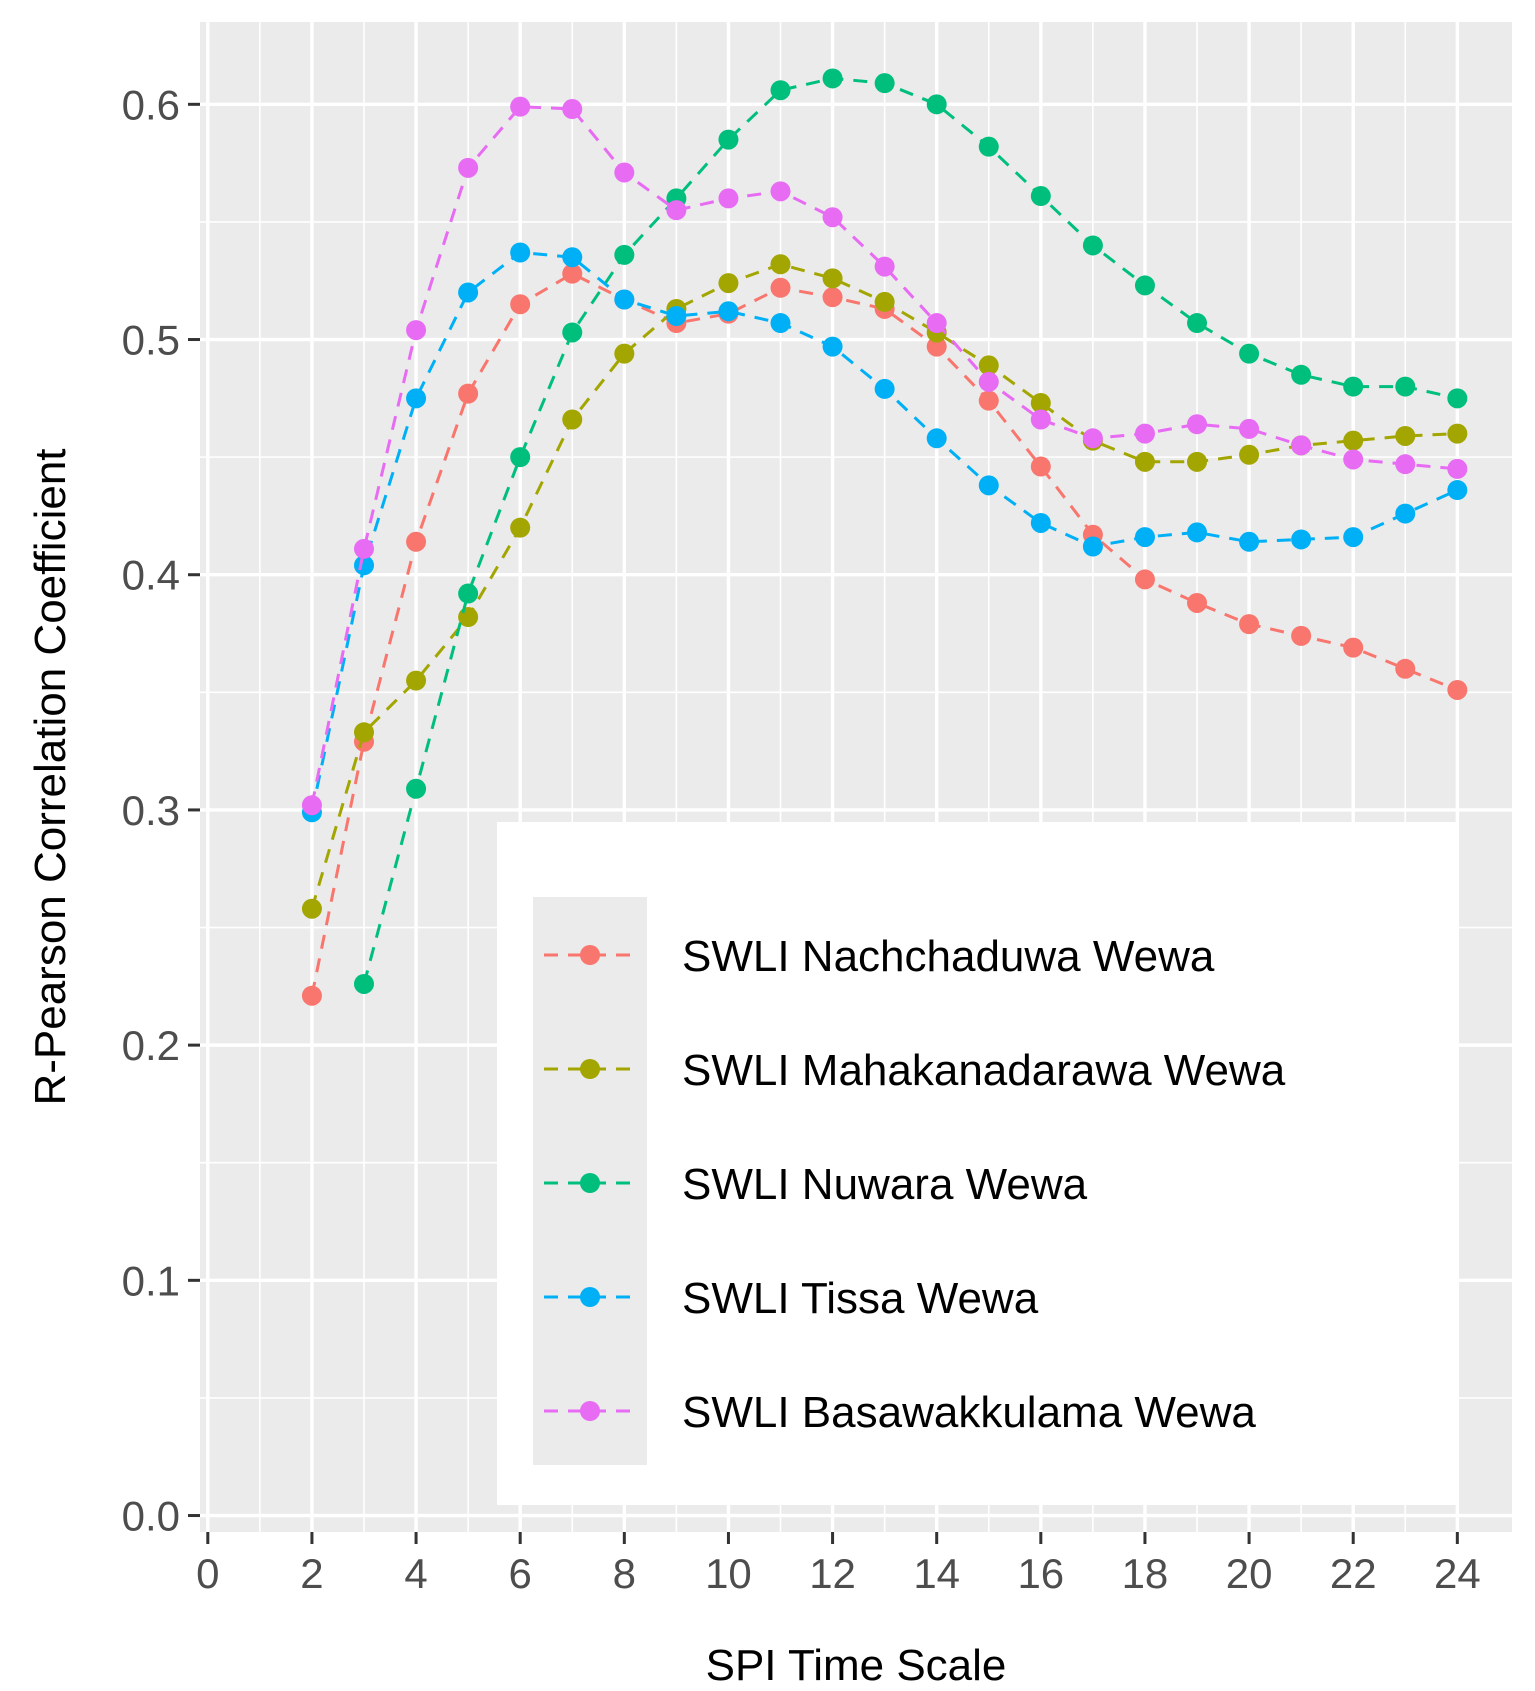 This screenshot has height=1691, width=1535. Describe the element at coordinates (728, 1573) in the screenshot. I see `x-tick-label: 10` at that location.